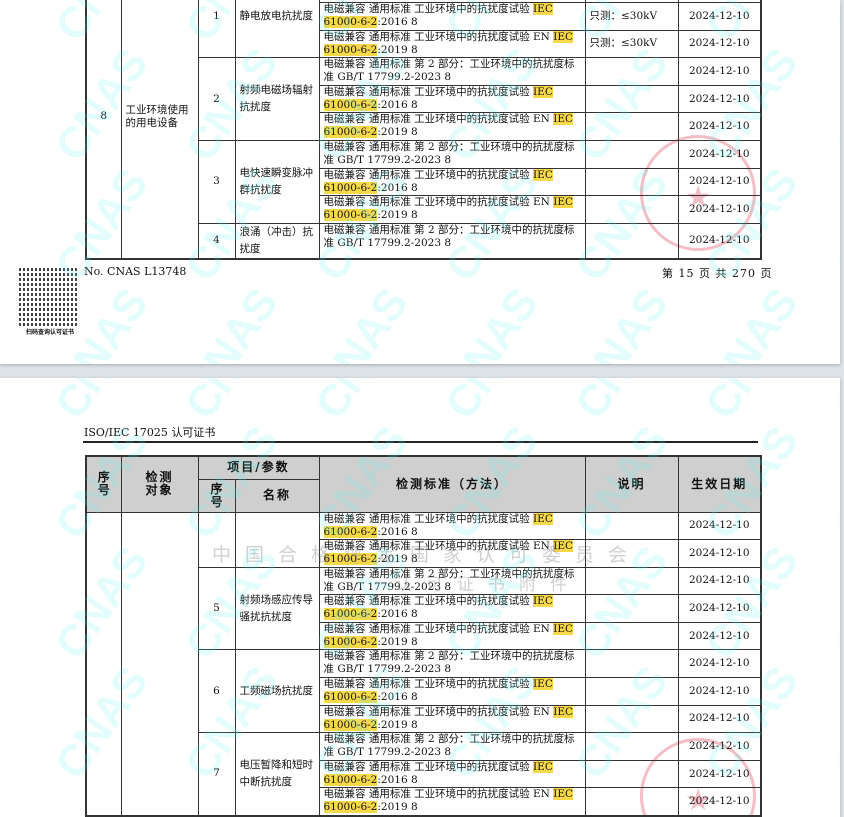 This screenshot has width=844, height=817. Describe the element at coordinates (216, 182) in the screenshot. I see `item-number: 3` at that location.